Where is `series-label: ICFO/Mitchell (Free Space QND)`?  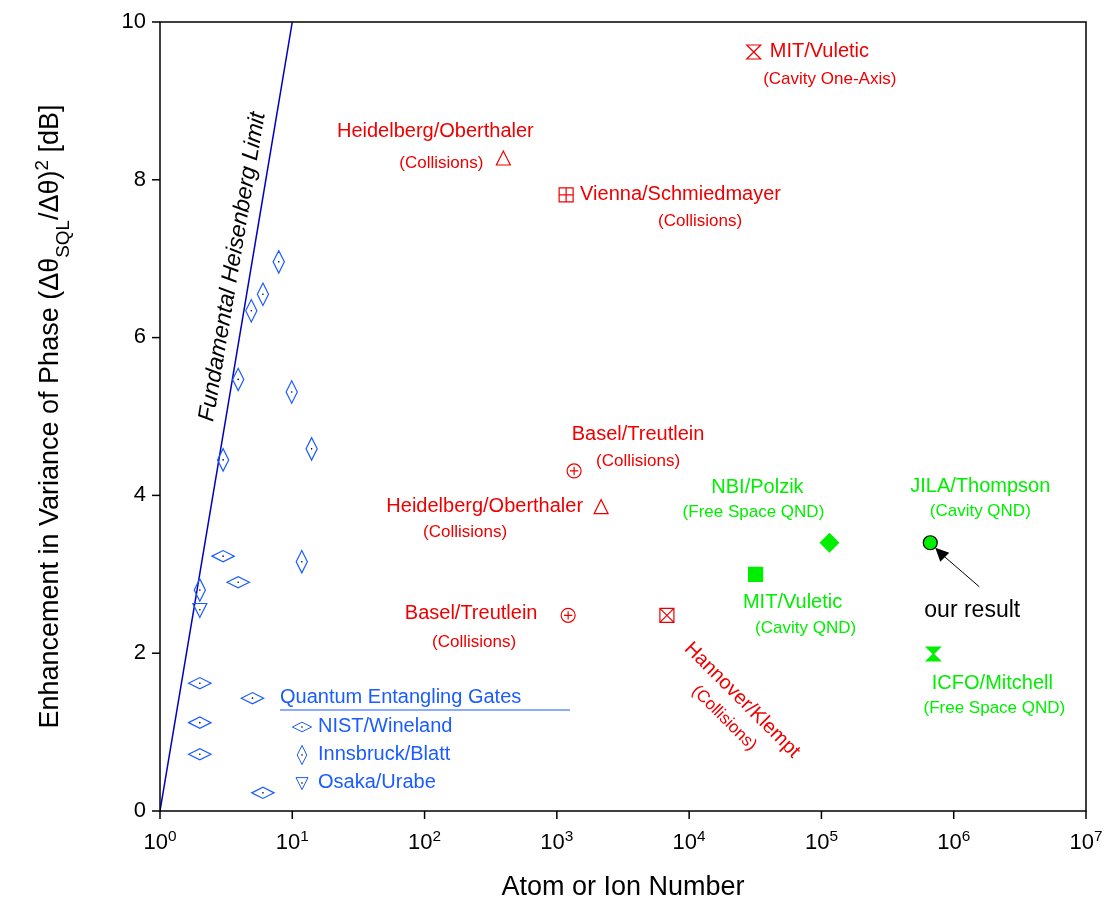
series-label: ICFO/Mitchell (Free Space QND) is located at coordinates (994, 694).